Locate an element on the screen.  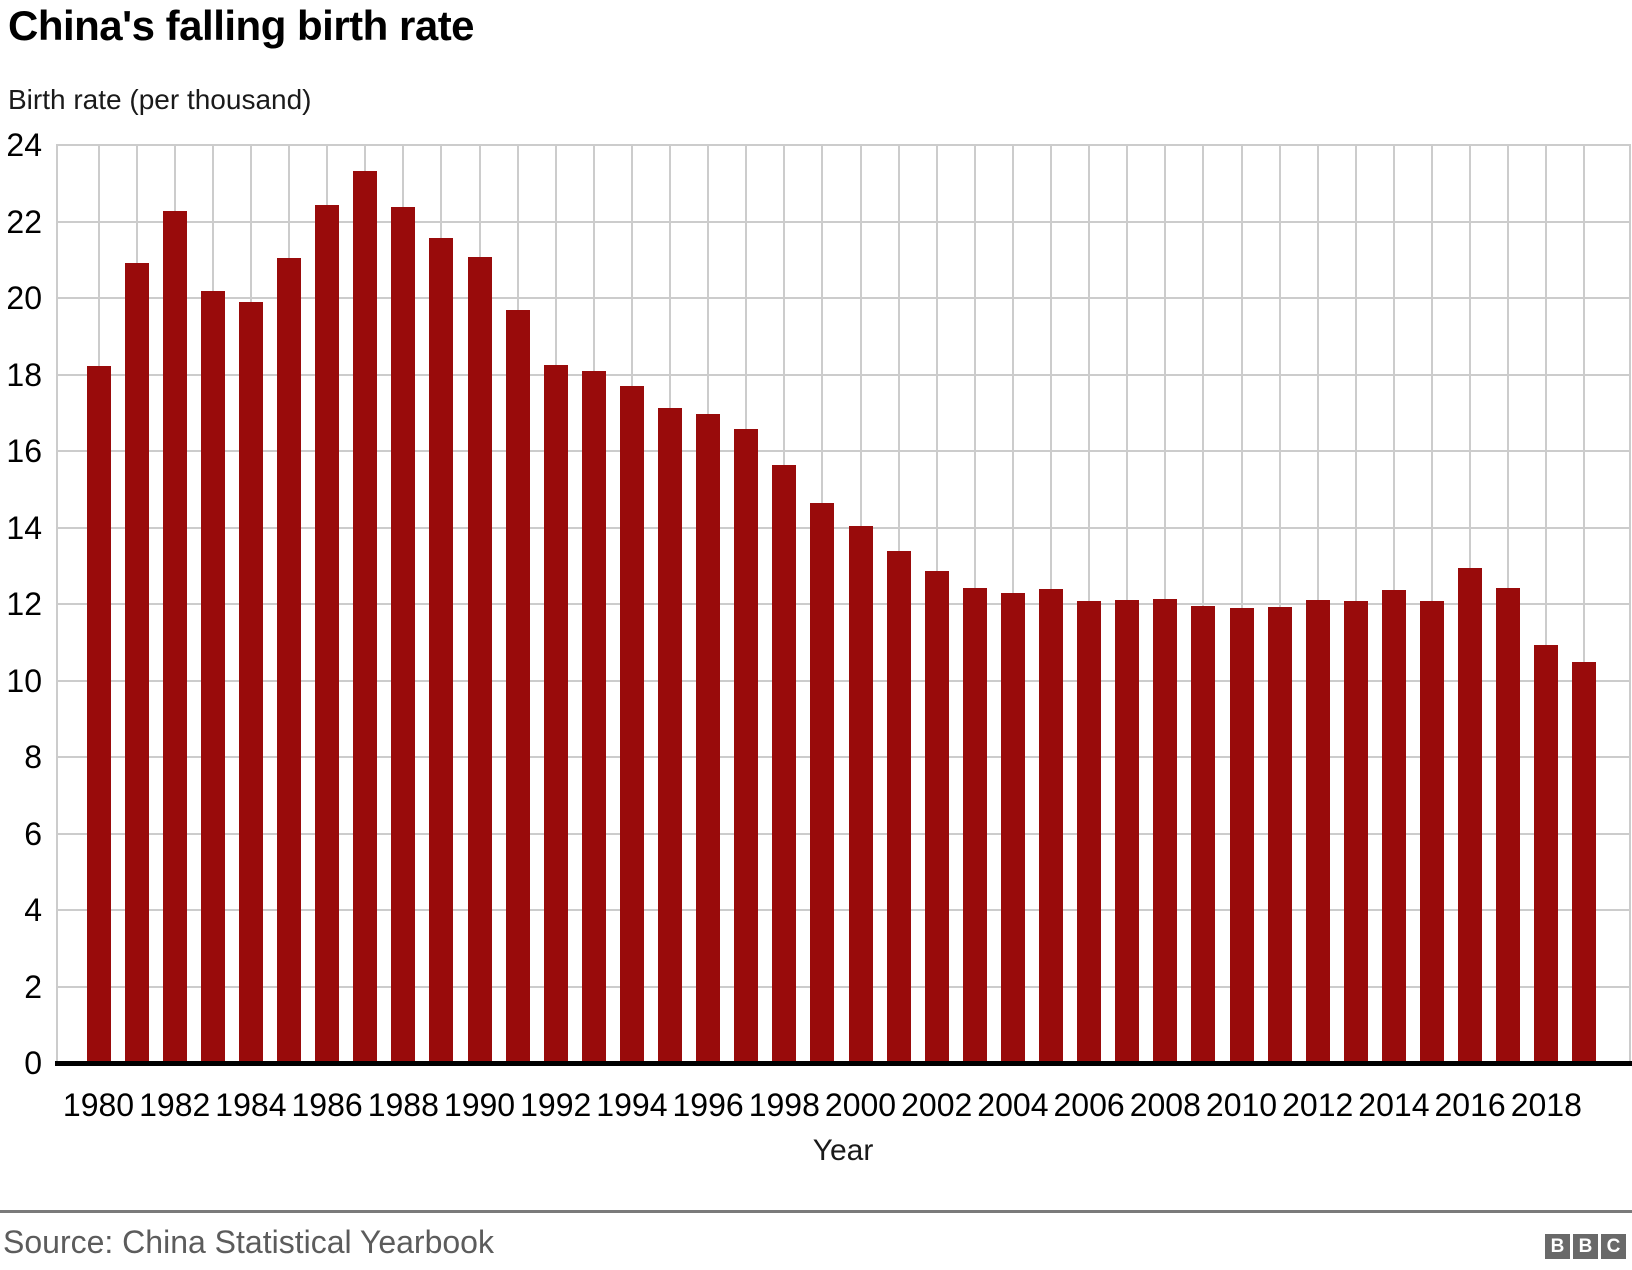
bar-2002 is located at coordinates (936, 817).